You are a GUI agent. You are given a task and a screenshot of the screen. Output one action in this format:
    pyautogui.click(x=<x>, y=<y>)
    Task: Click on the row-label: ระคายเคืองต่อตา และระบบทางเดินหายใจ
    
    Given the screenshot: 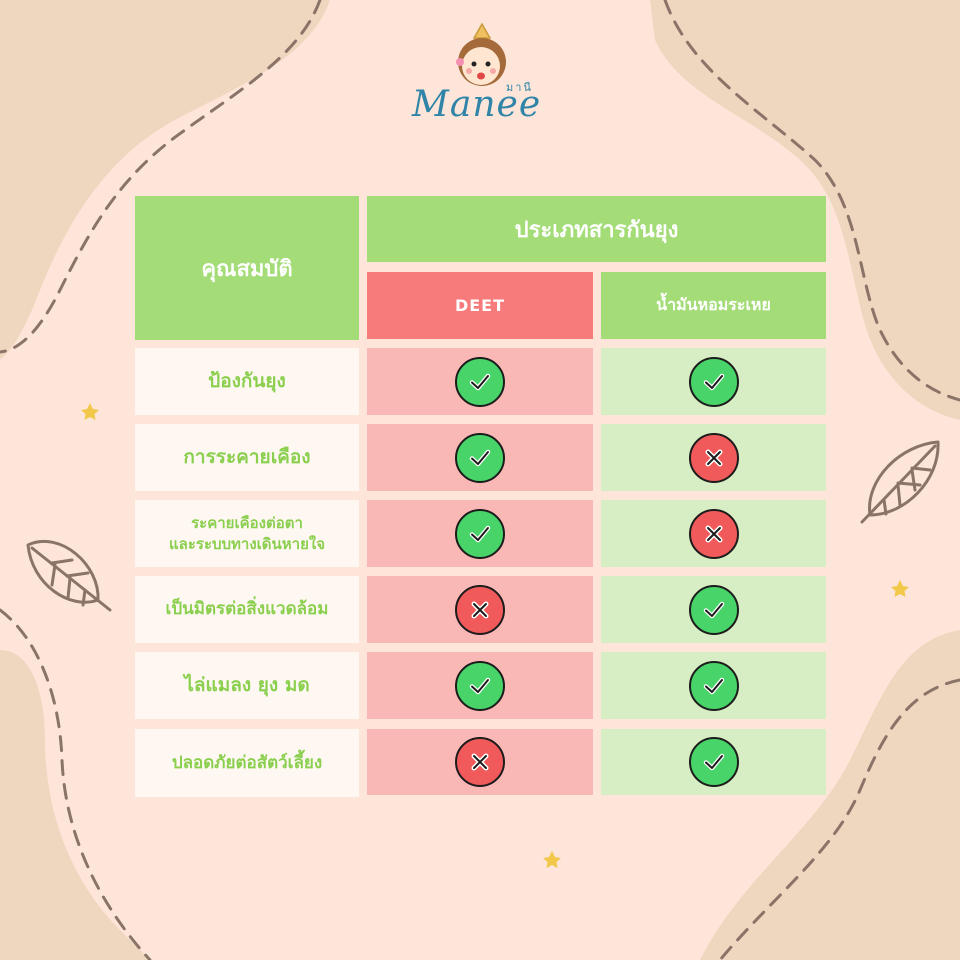 What is the action you would take?
    pyautogui.click(x=247, y=533)
    